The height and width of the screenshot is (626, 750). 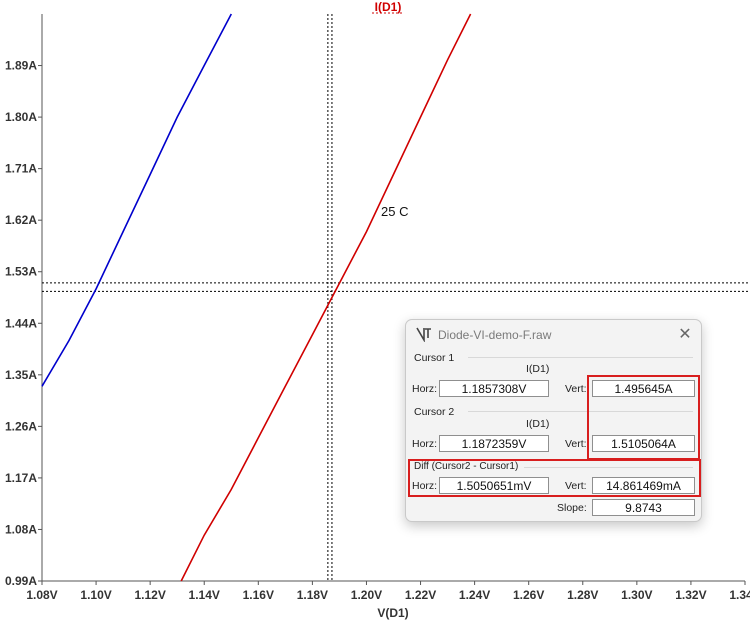 I want to click on diff-horz-field: 1.5050651mV, so click(x=494, y=485).